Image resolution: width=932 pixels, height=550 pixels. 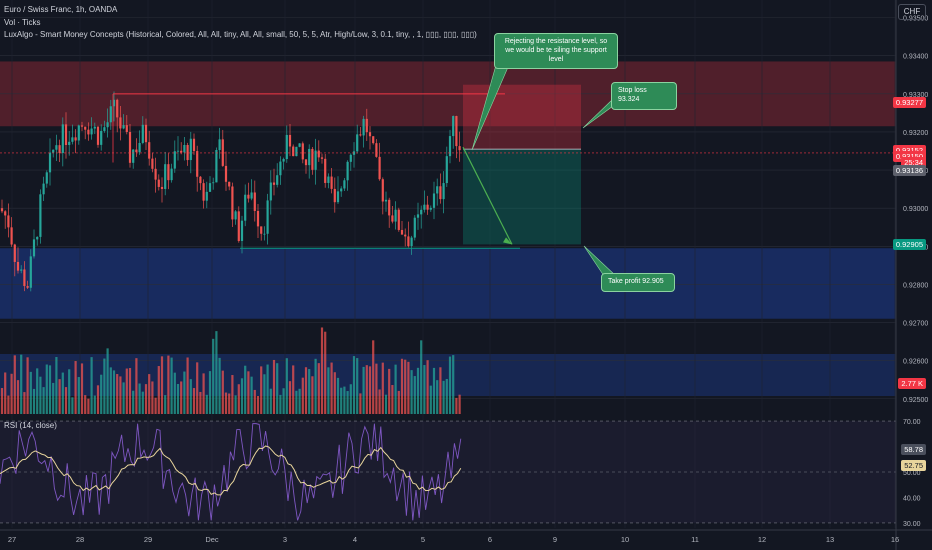 What do you see at coordinates (212, 539) in the screenshot?
I see `time-tick-label: Dec` at bounding box center [212, 539].